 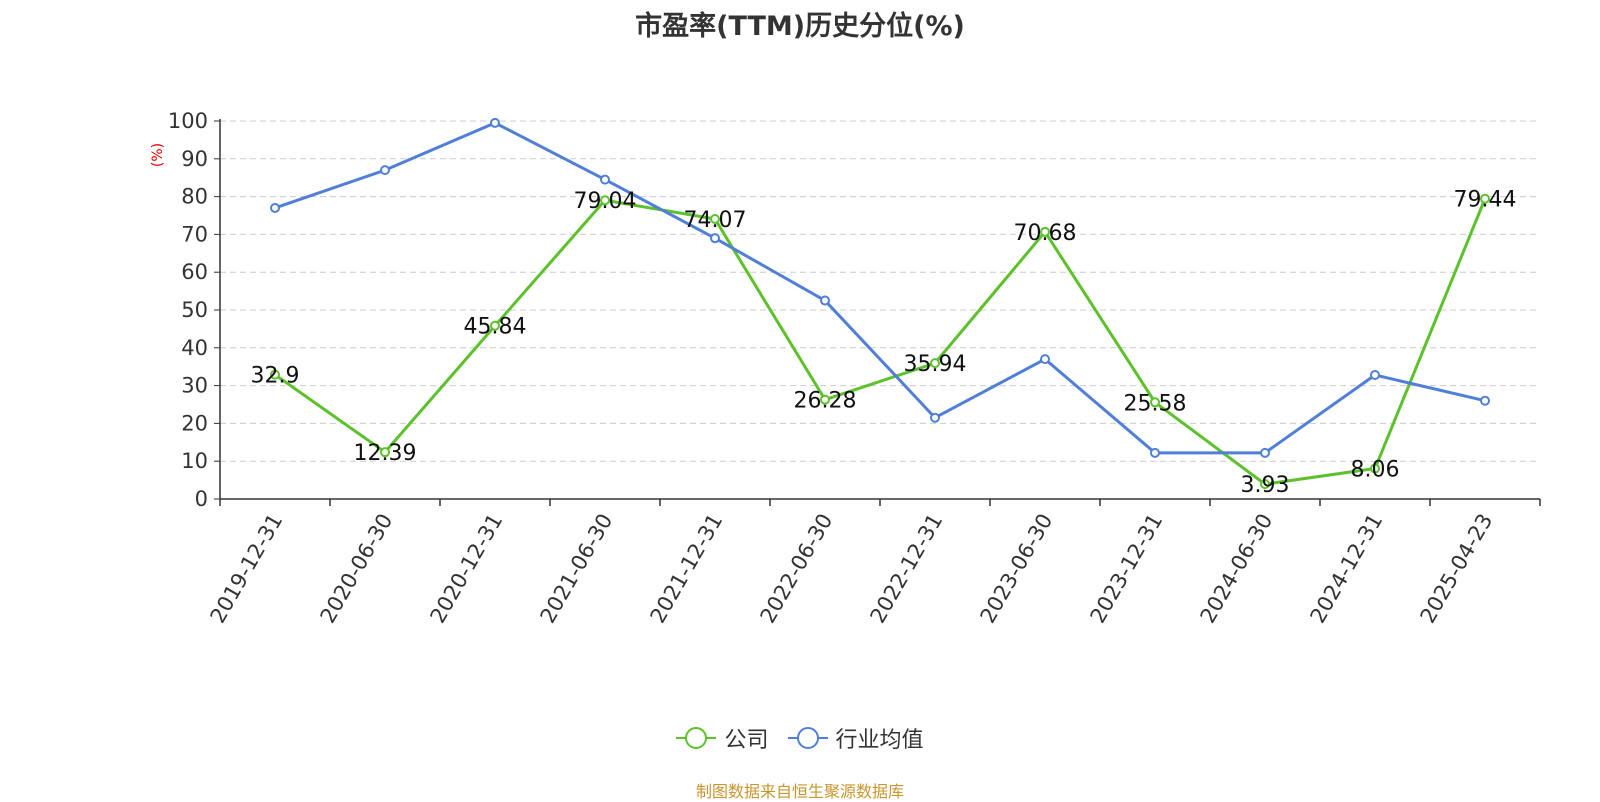 I want to click on y-tick-label: 80, so click(x=194, y=197).